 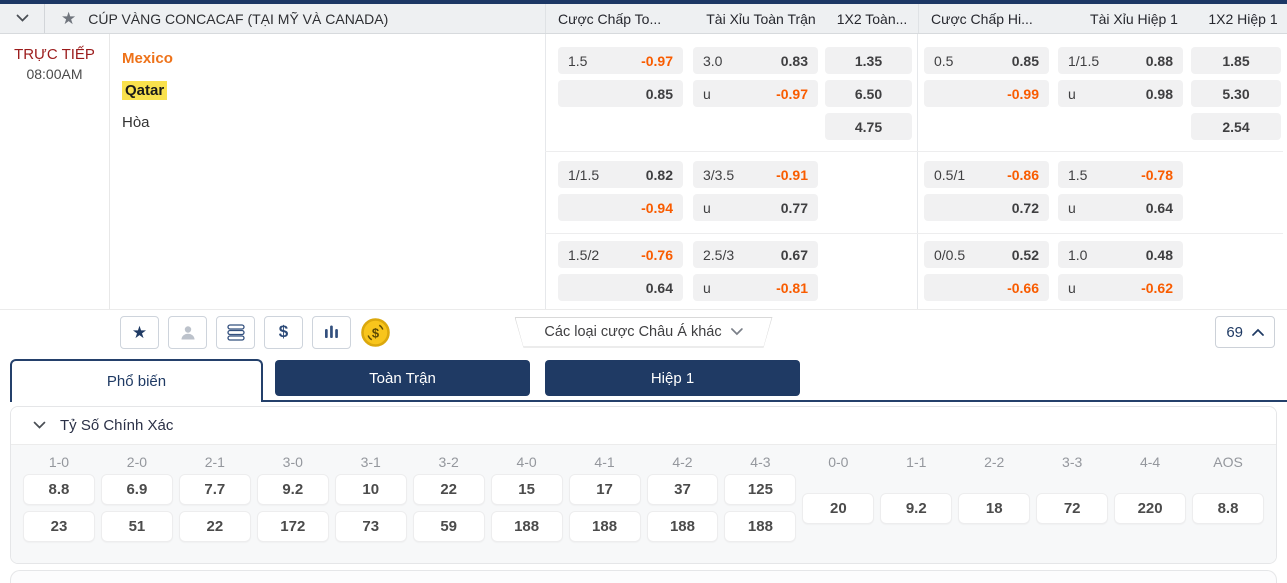 I want to click on odds-cell: -0.66, so click(x=986, y=287).